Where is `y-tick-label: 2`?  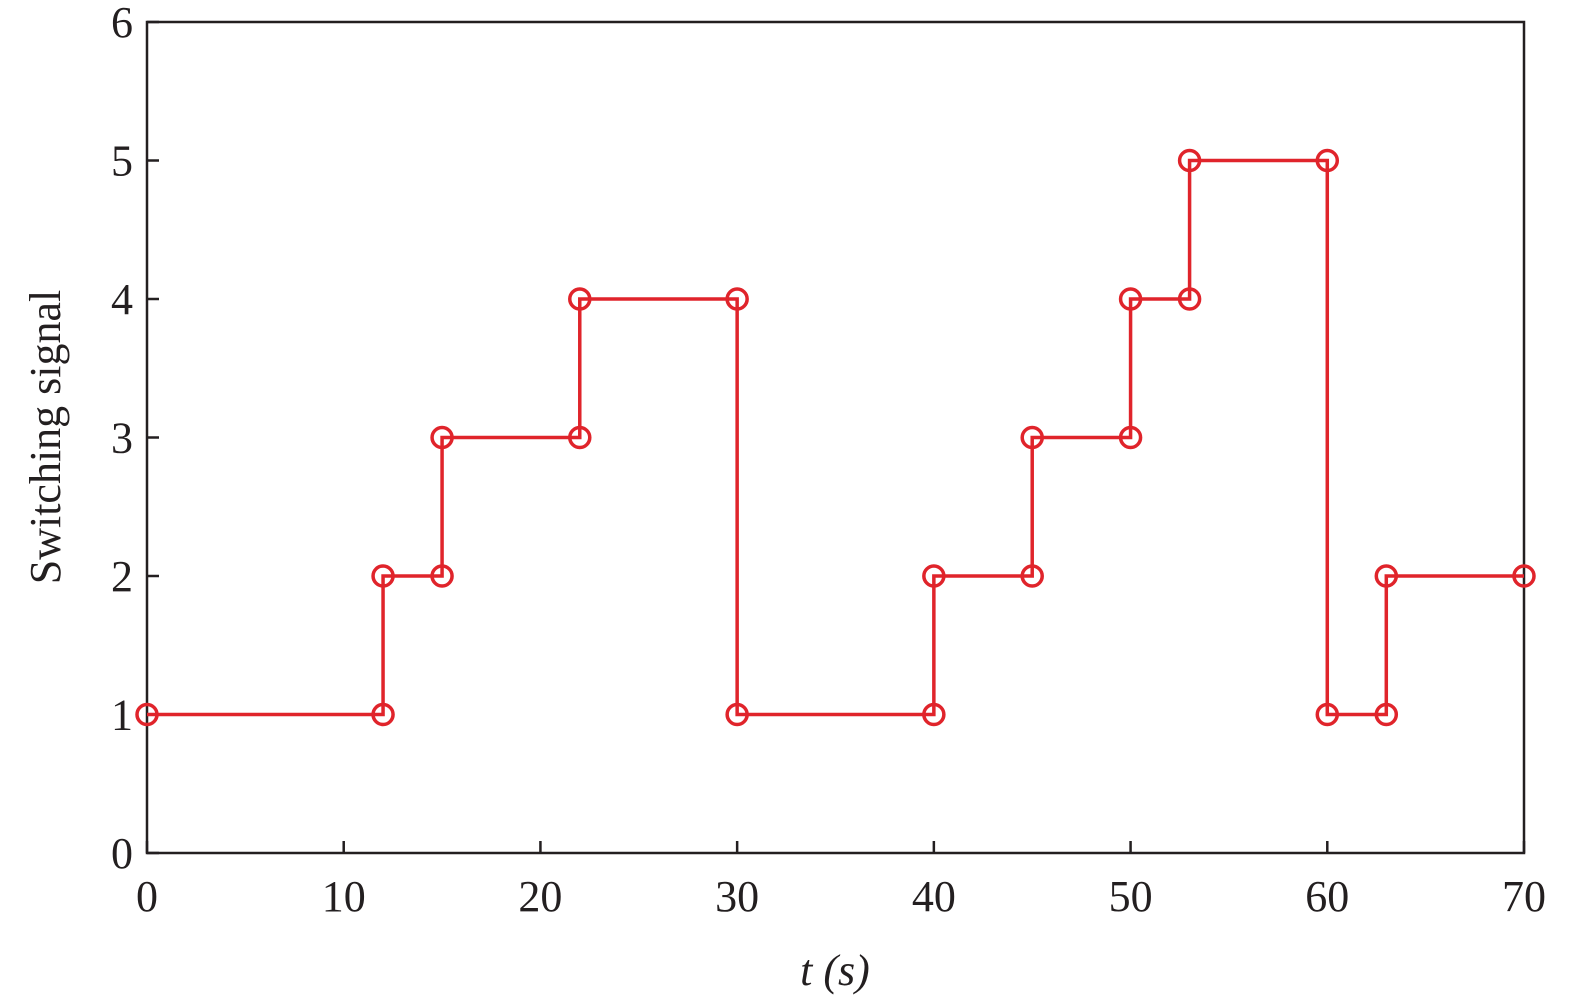
y-tick-label: 2 is located at coordinates (122, 576).